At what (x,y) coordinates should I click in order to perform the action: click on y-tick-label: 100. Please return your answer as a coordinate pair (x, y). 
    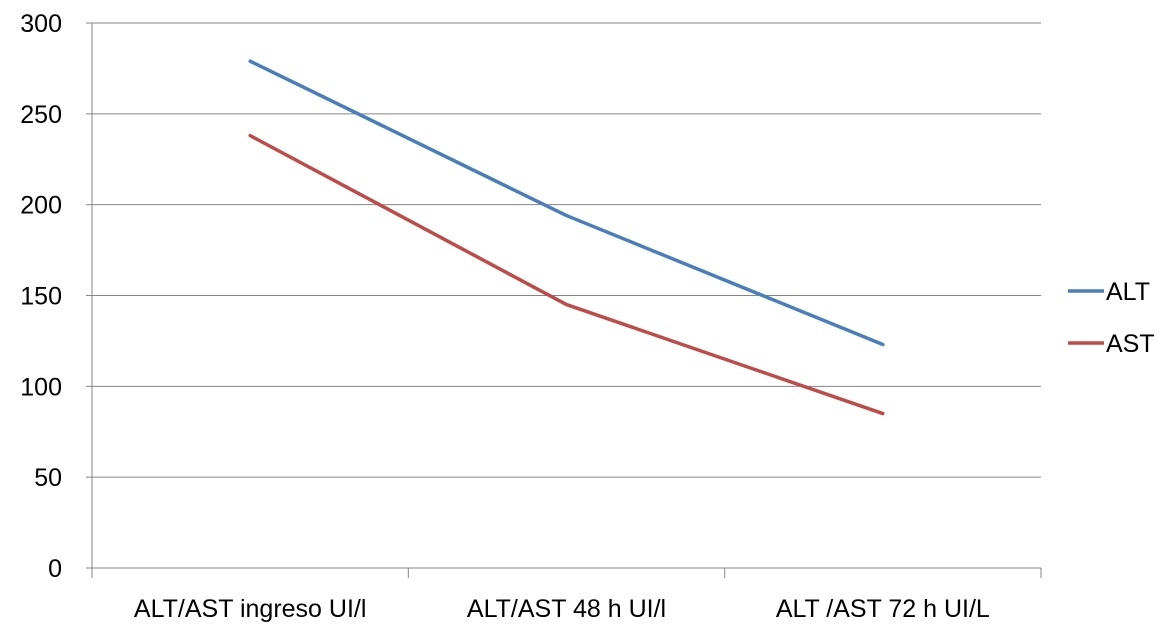
    Looking at the image, I should click on (41, 387).